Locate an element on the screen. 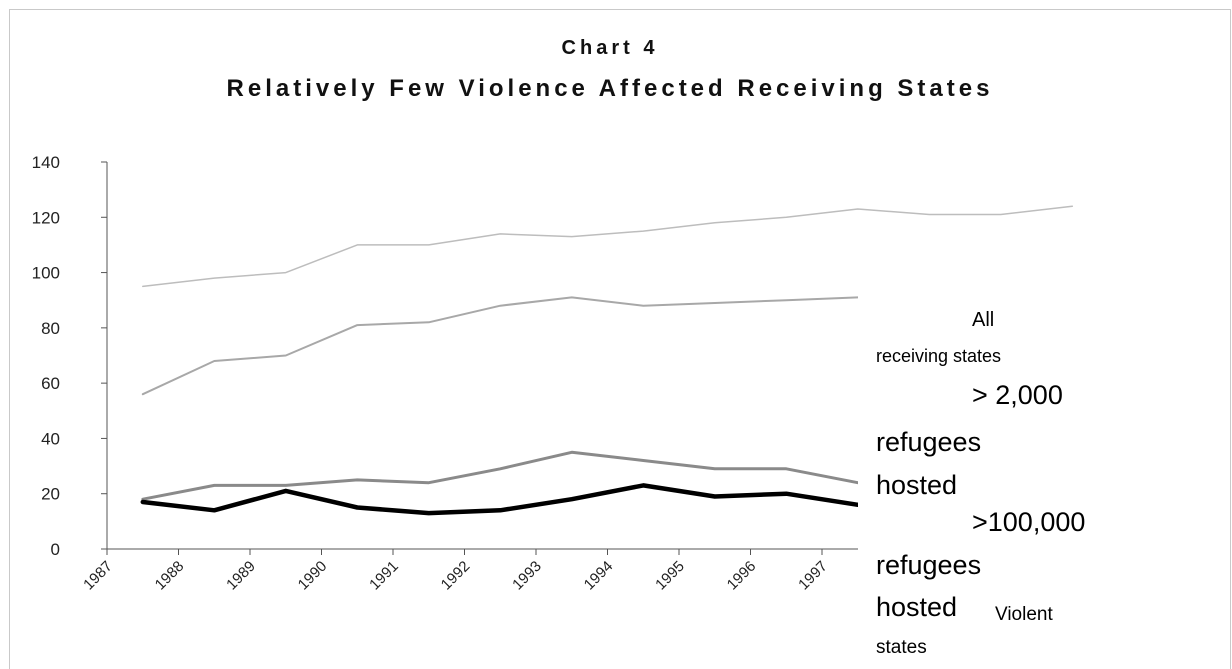  legend-background is located at coordinates (983, 473).